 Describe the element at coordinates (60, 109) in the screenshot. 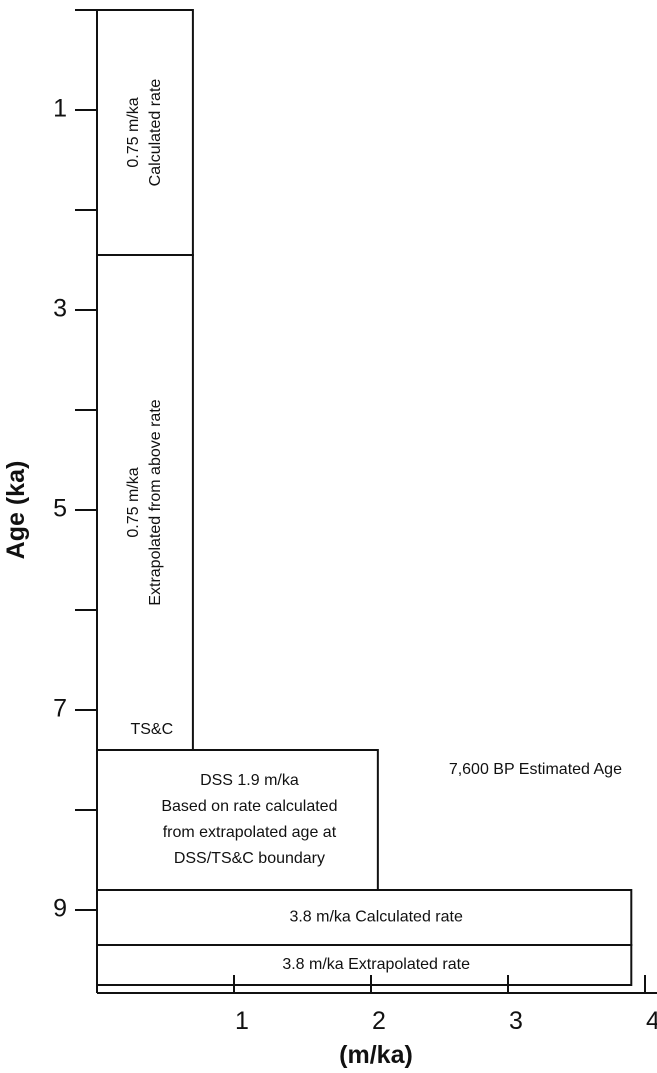

I see `y-tick-label-1: 1` at that location.